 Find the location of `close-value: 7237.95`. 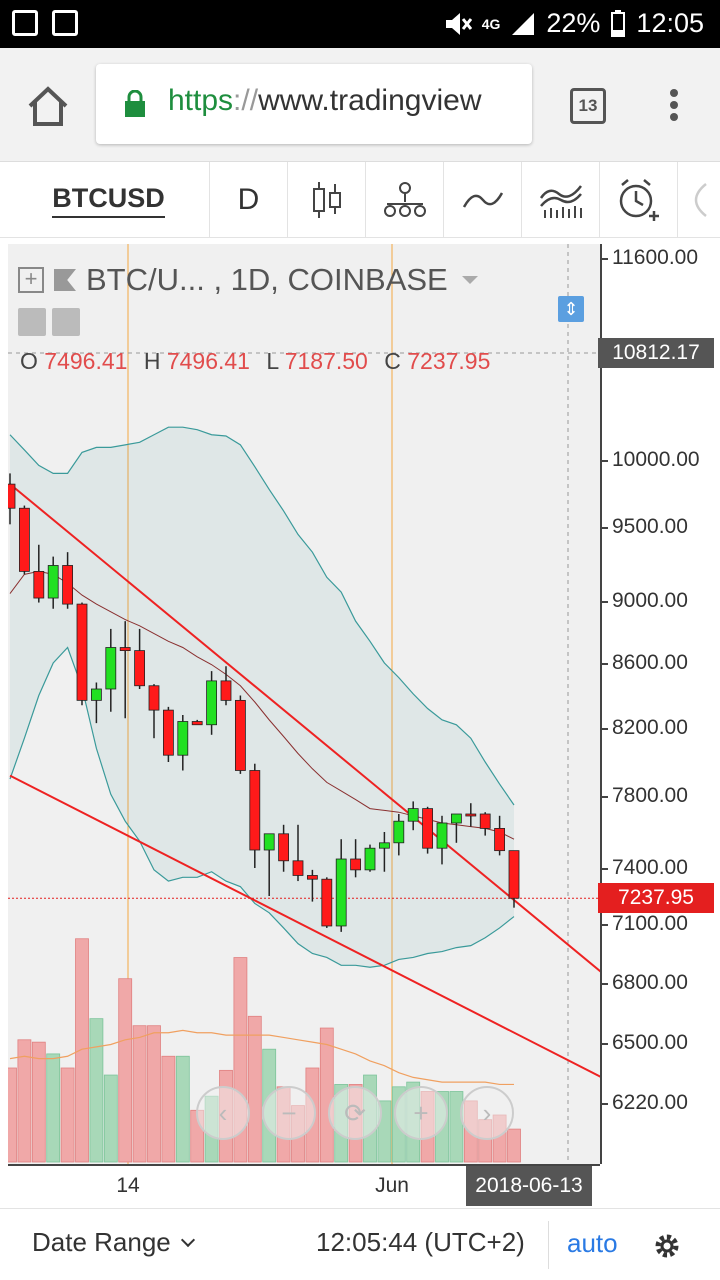

close-value: 7237.95 is located at coordinates (449, 361).